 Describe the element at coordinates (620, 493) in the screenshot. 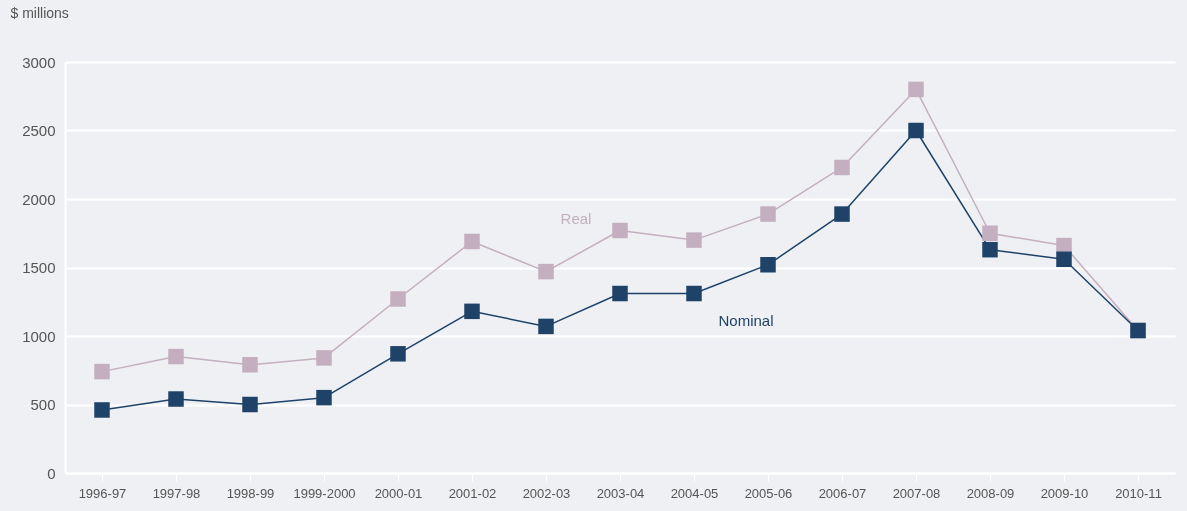

I see `x-tick-label: 2003-04` at that location.